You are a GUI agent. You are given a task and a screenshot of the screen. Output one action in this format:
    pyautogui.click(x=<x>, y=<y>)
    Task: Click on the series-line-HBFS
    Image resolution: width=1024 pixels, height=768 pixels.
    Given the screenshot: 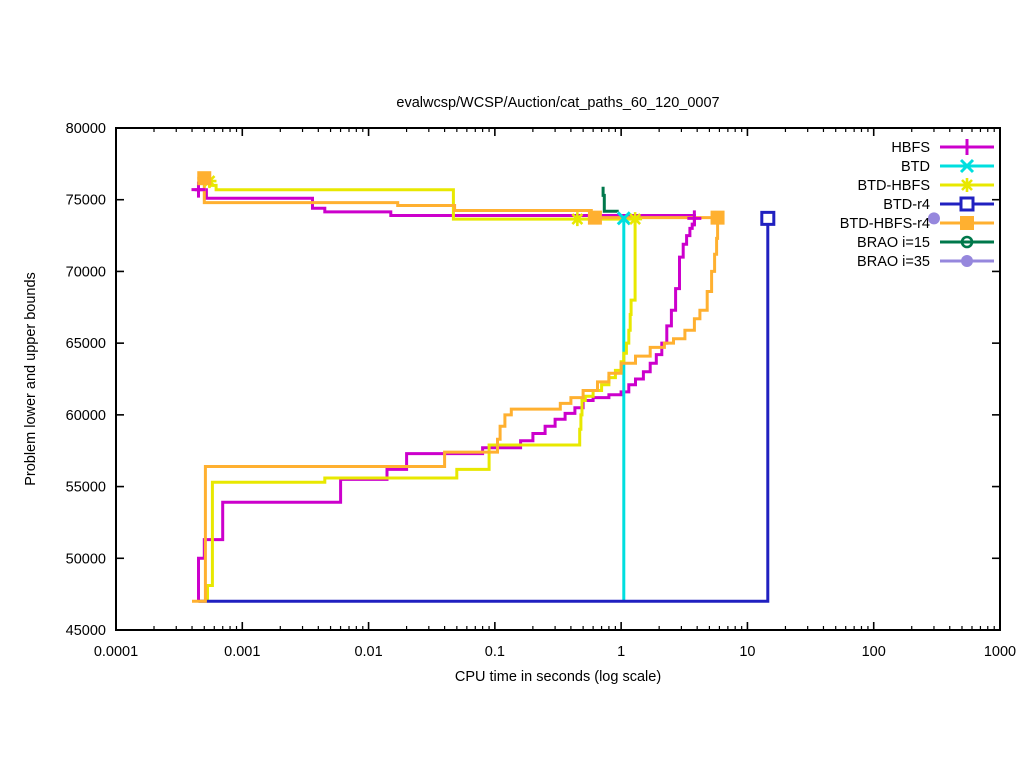 What is the action you would take?
    pyautogui.click(x=445, y=203)
    